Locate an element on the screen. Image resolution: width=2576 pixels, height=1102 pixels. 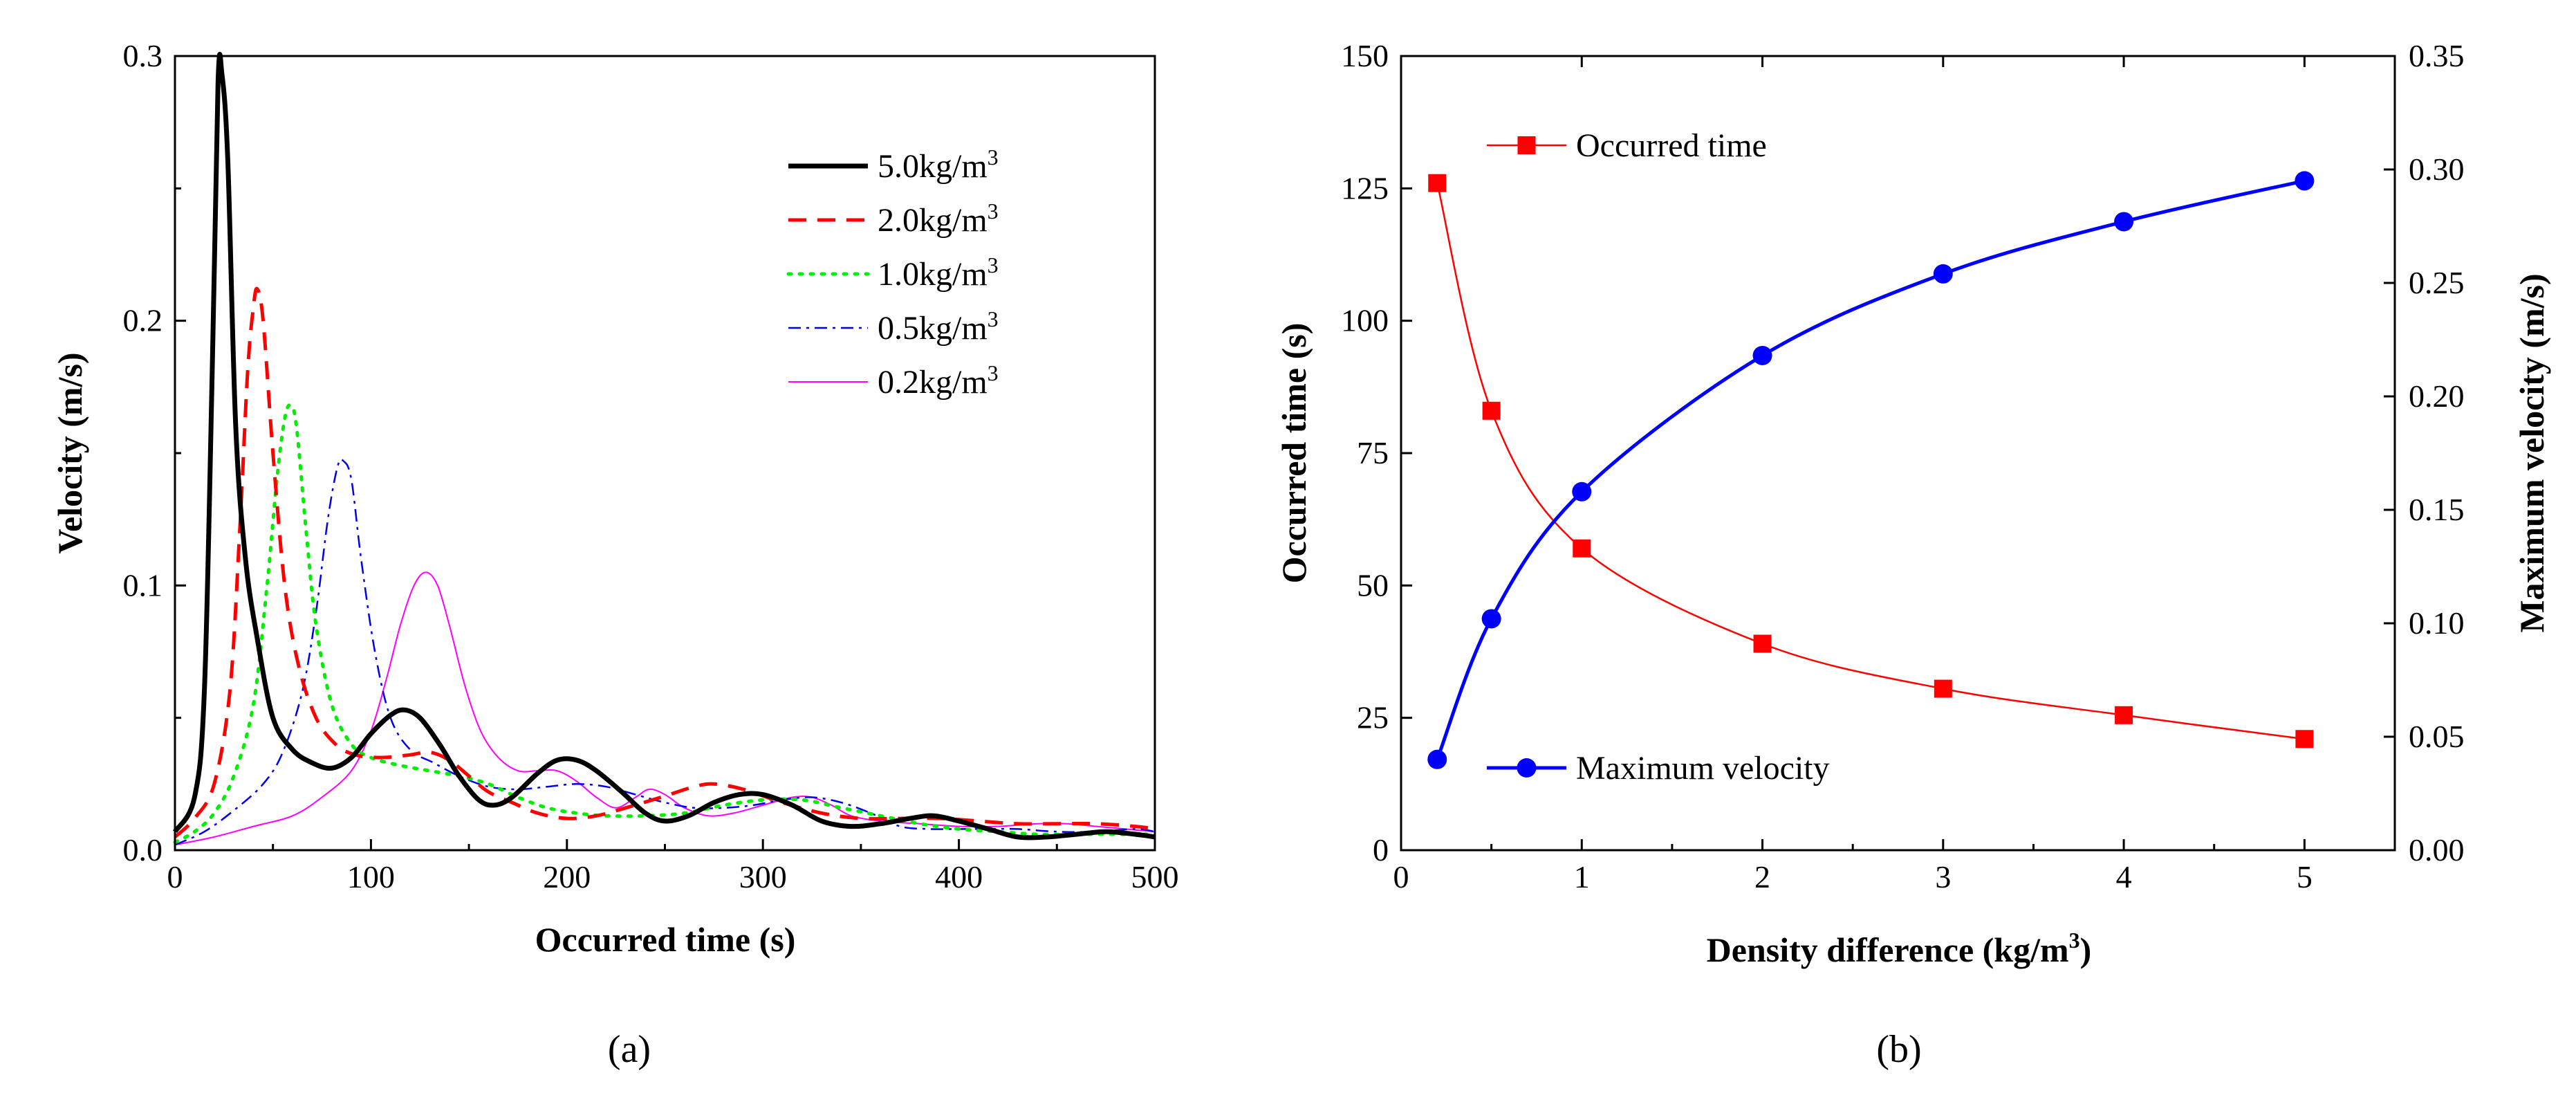
chart-b-x-tick-label: 4 is located at coordinates (2124, 876).